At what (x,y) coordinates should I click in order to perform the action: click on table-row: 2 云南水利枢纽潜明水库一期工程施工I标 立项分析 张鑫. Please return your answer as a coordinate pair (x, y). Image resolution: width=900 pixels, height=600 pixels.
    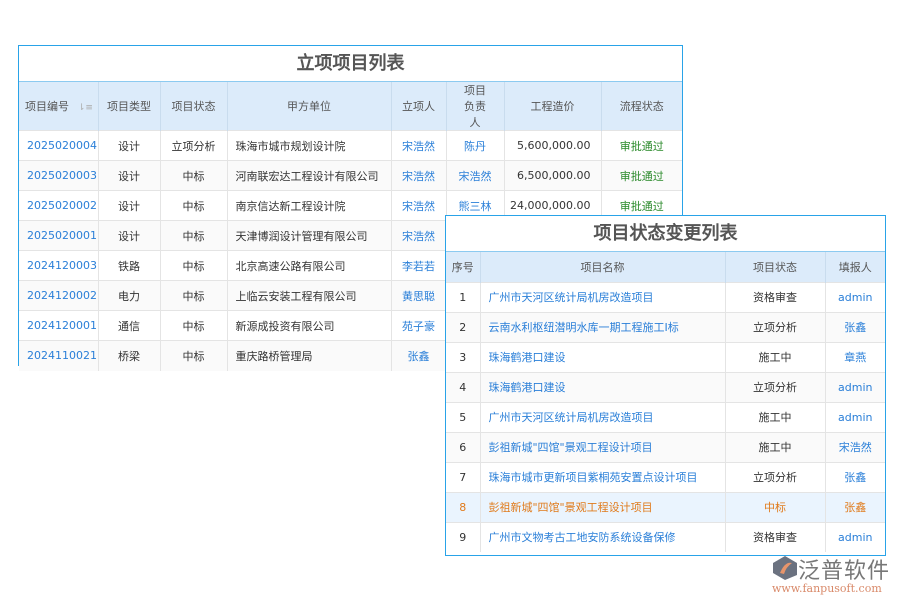
    Looking at the image, I should click on (665, 326).